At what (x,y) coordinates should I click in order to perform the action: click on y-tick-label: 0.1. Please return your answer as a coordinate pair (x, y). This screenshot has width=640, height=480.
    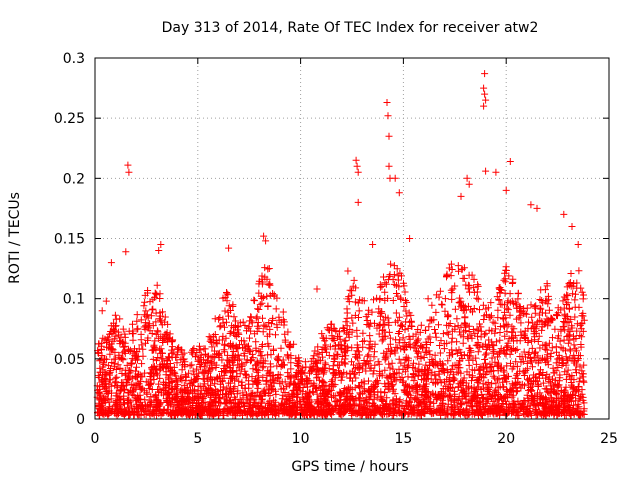
    Looking at the image, I should click on (74, 300).